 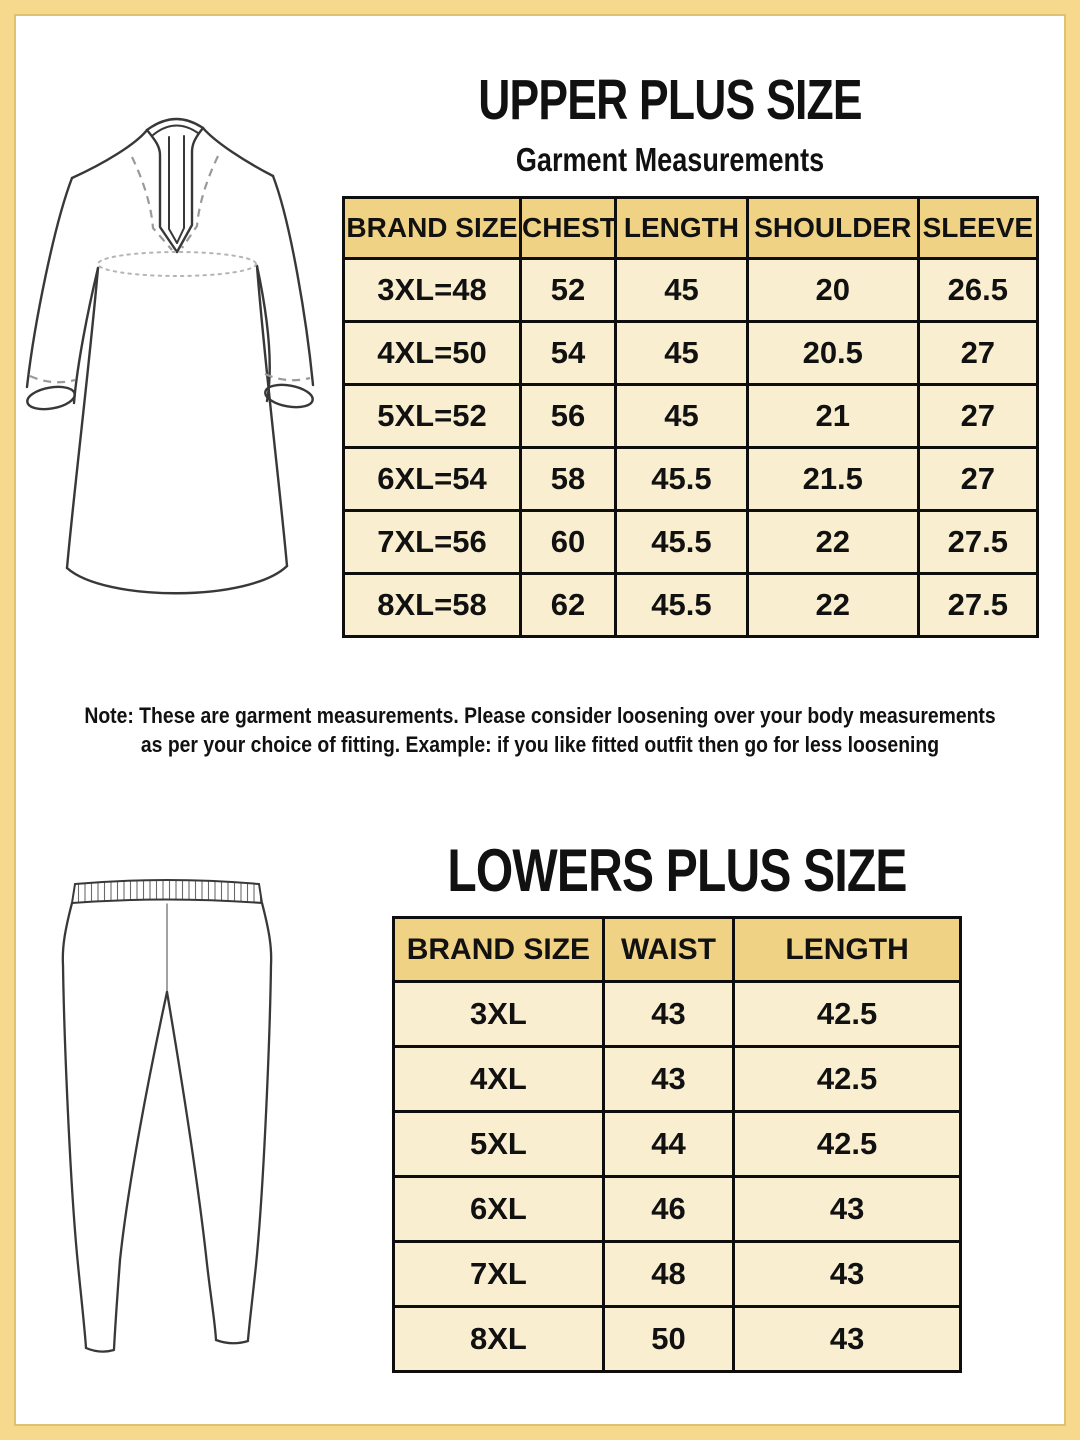 I want to click on right-cuff-dash, so click(x=287, y=377).